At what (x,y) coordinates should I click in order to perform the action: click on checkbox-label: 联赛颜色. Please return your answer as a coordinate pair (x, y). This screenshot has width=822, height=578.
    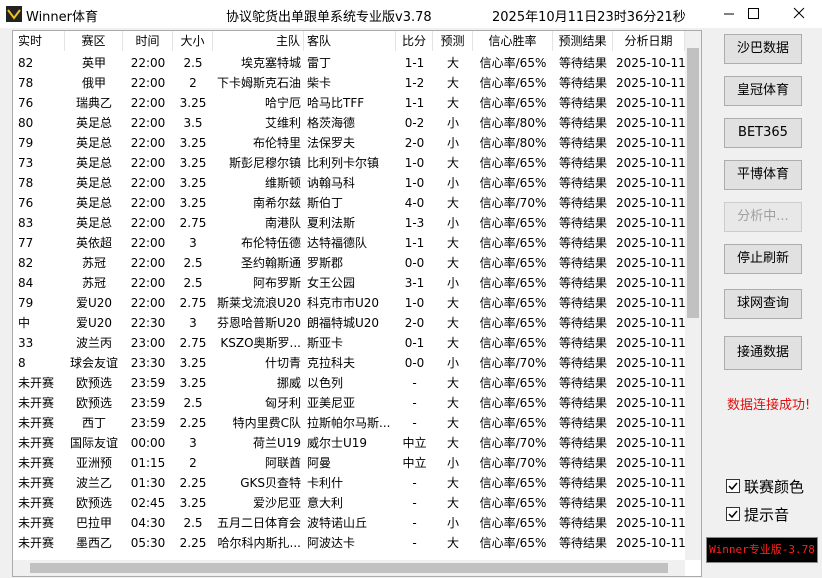
    Looking at the image, I should click on (774, 487).